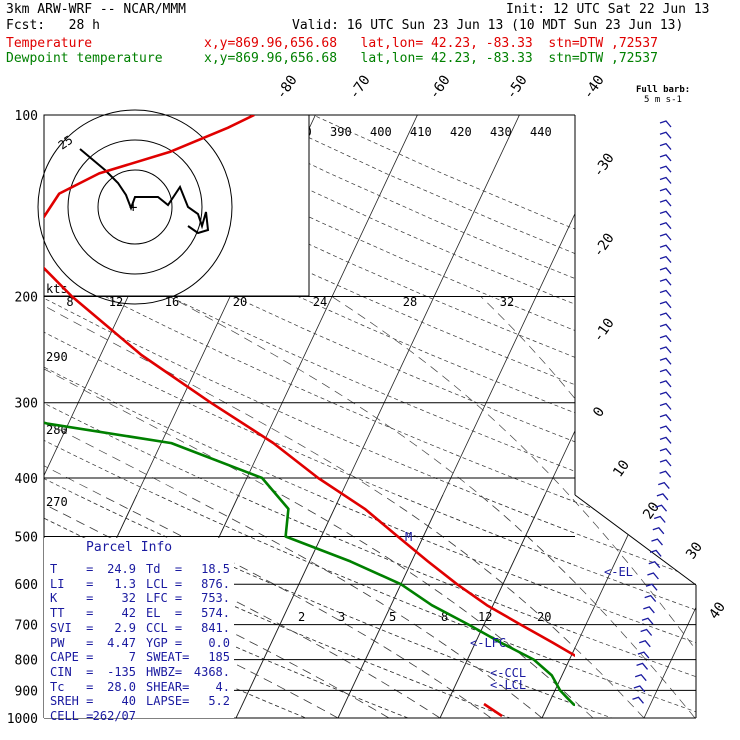  I want to click on parcel-param-value: 28.0, so click(121, 686).